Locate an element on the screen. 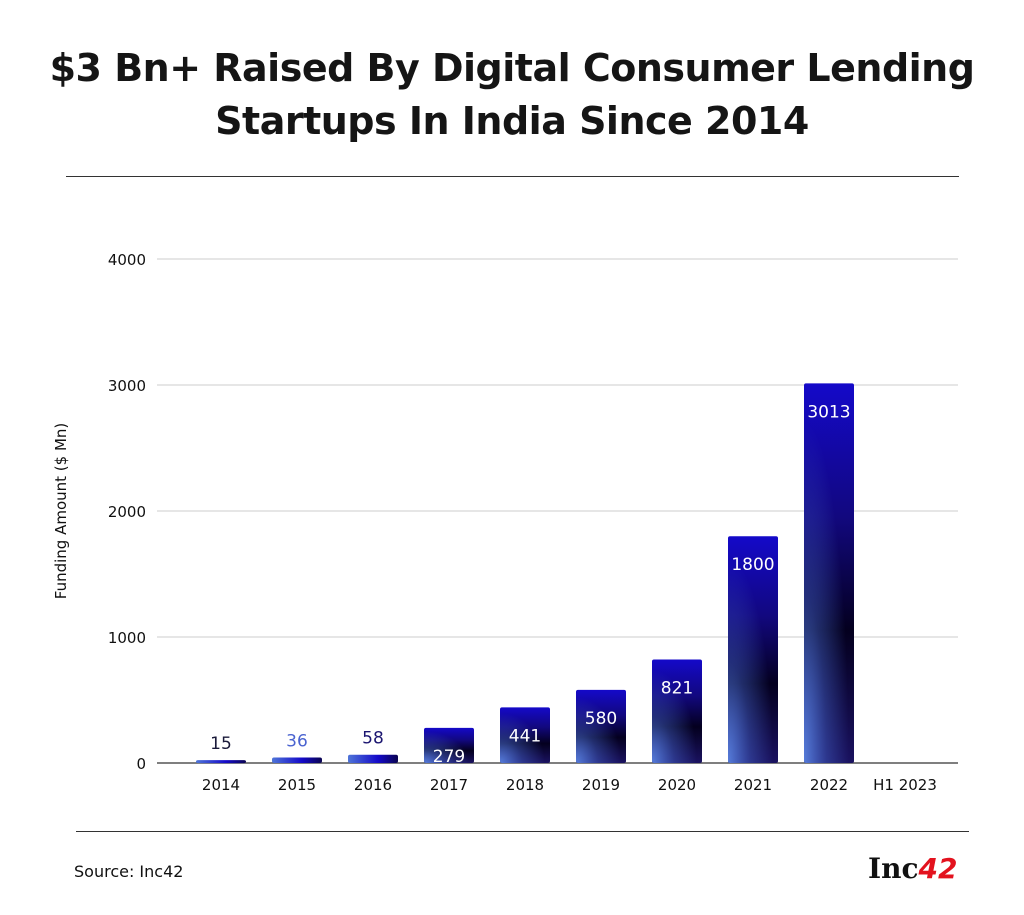 The image size is (1024, 915). x-tick-label: 2022 is located at coordinates (829, 785).